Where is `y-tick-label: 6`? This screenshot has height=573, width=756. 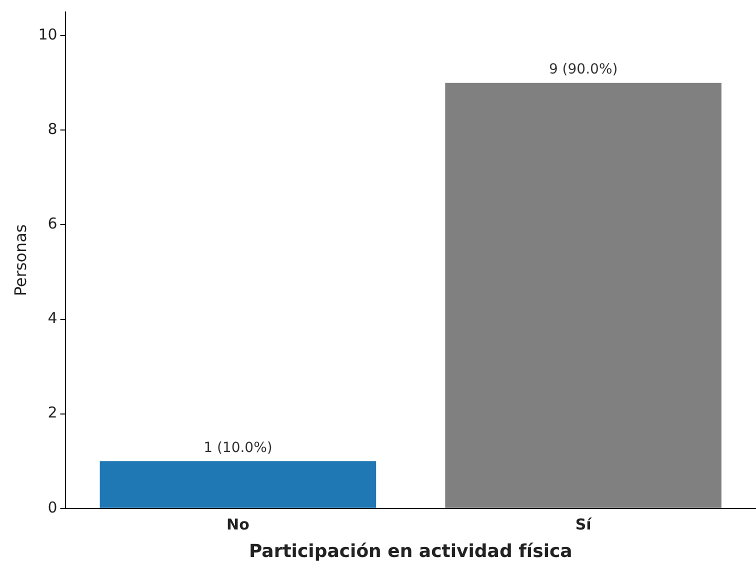 y-tick-label: 6 is located at coordinates (53, 223).